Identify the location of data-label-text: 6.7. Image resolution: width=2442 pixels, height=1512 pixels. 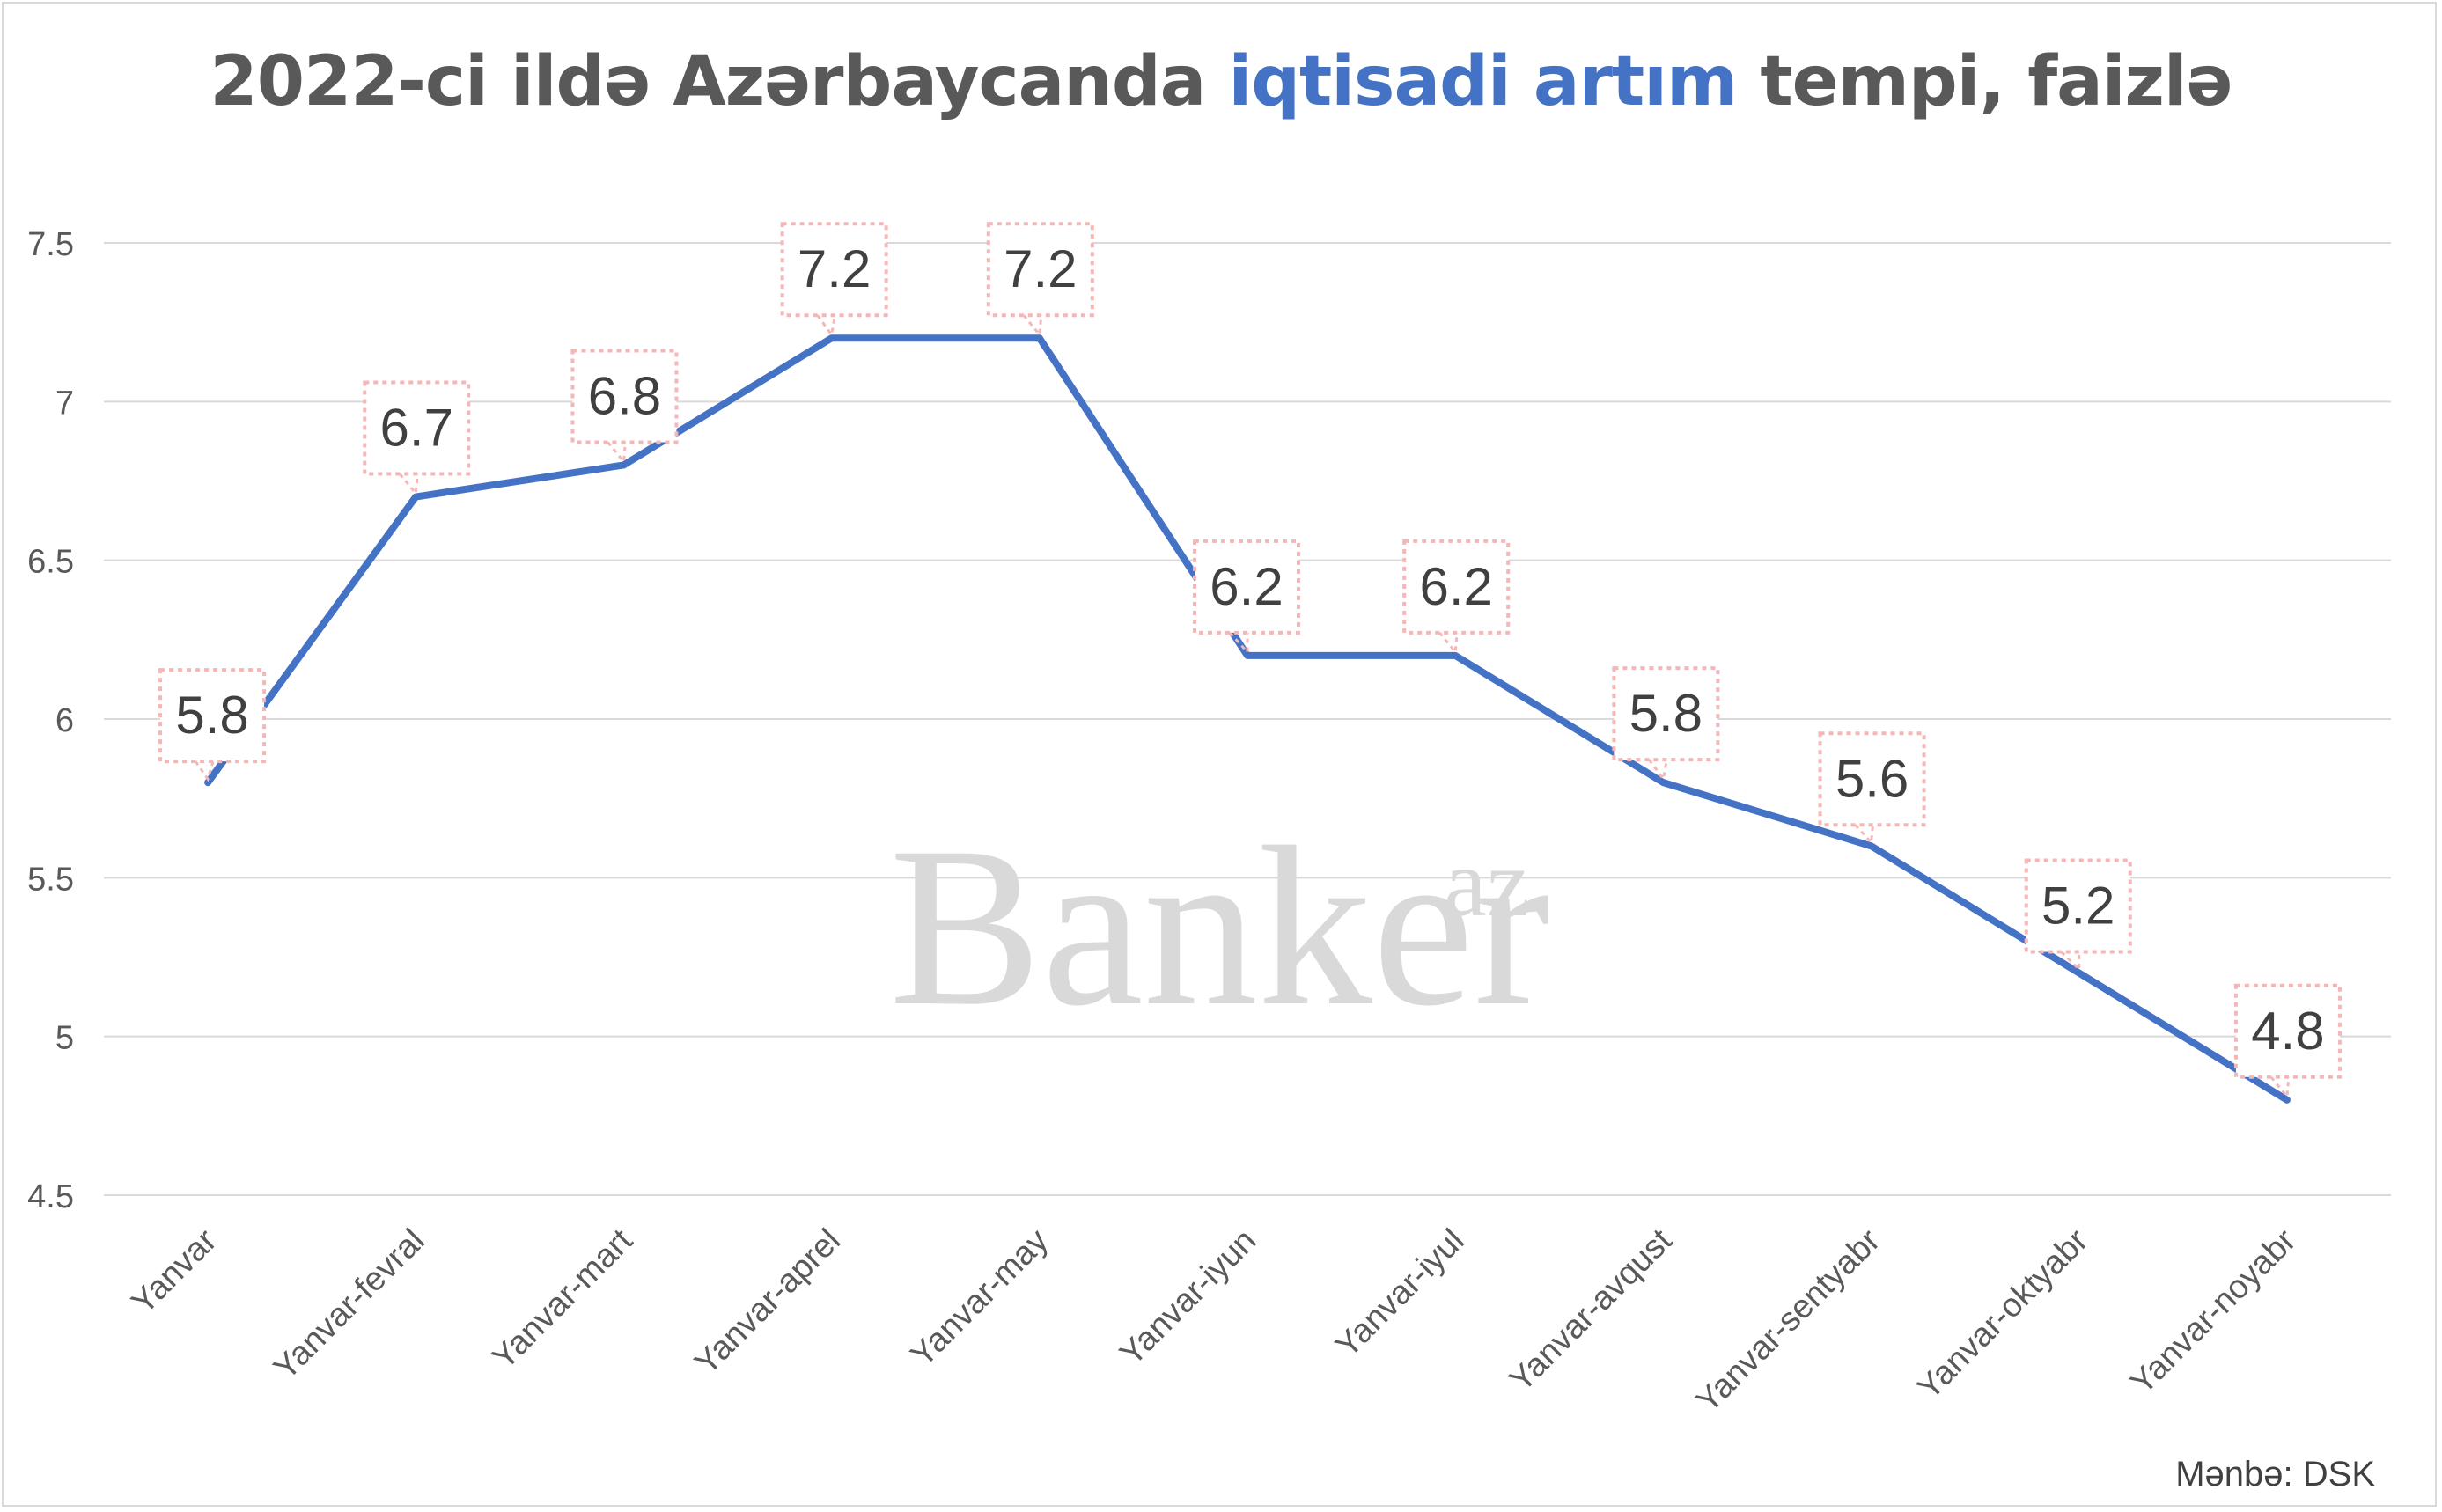
(416, 429).